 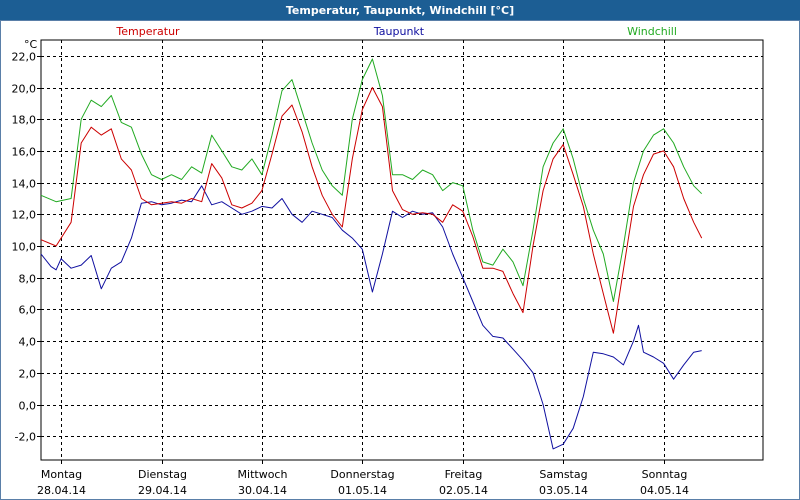 I want to click on x-tick-weekday: Donnerstag, so click(x=362, y=474).